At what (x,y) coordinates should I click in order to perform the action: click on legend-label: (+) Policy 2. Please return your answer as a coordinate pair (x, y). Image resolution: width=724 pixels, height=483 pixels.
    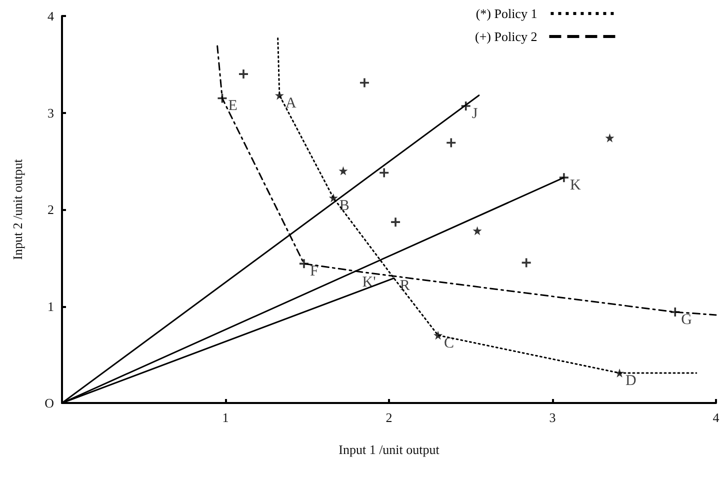
    Looking at the image, I should click on (506, 36).